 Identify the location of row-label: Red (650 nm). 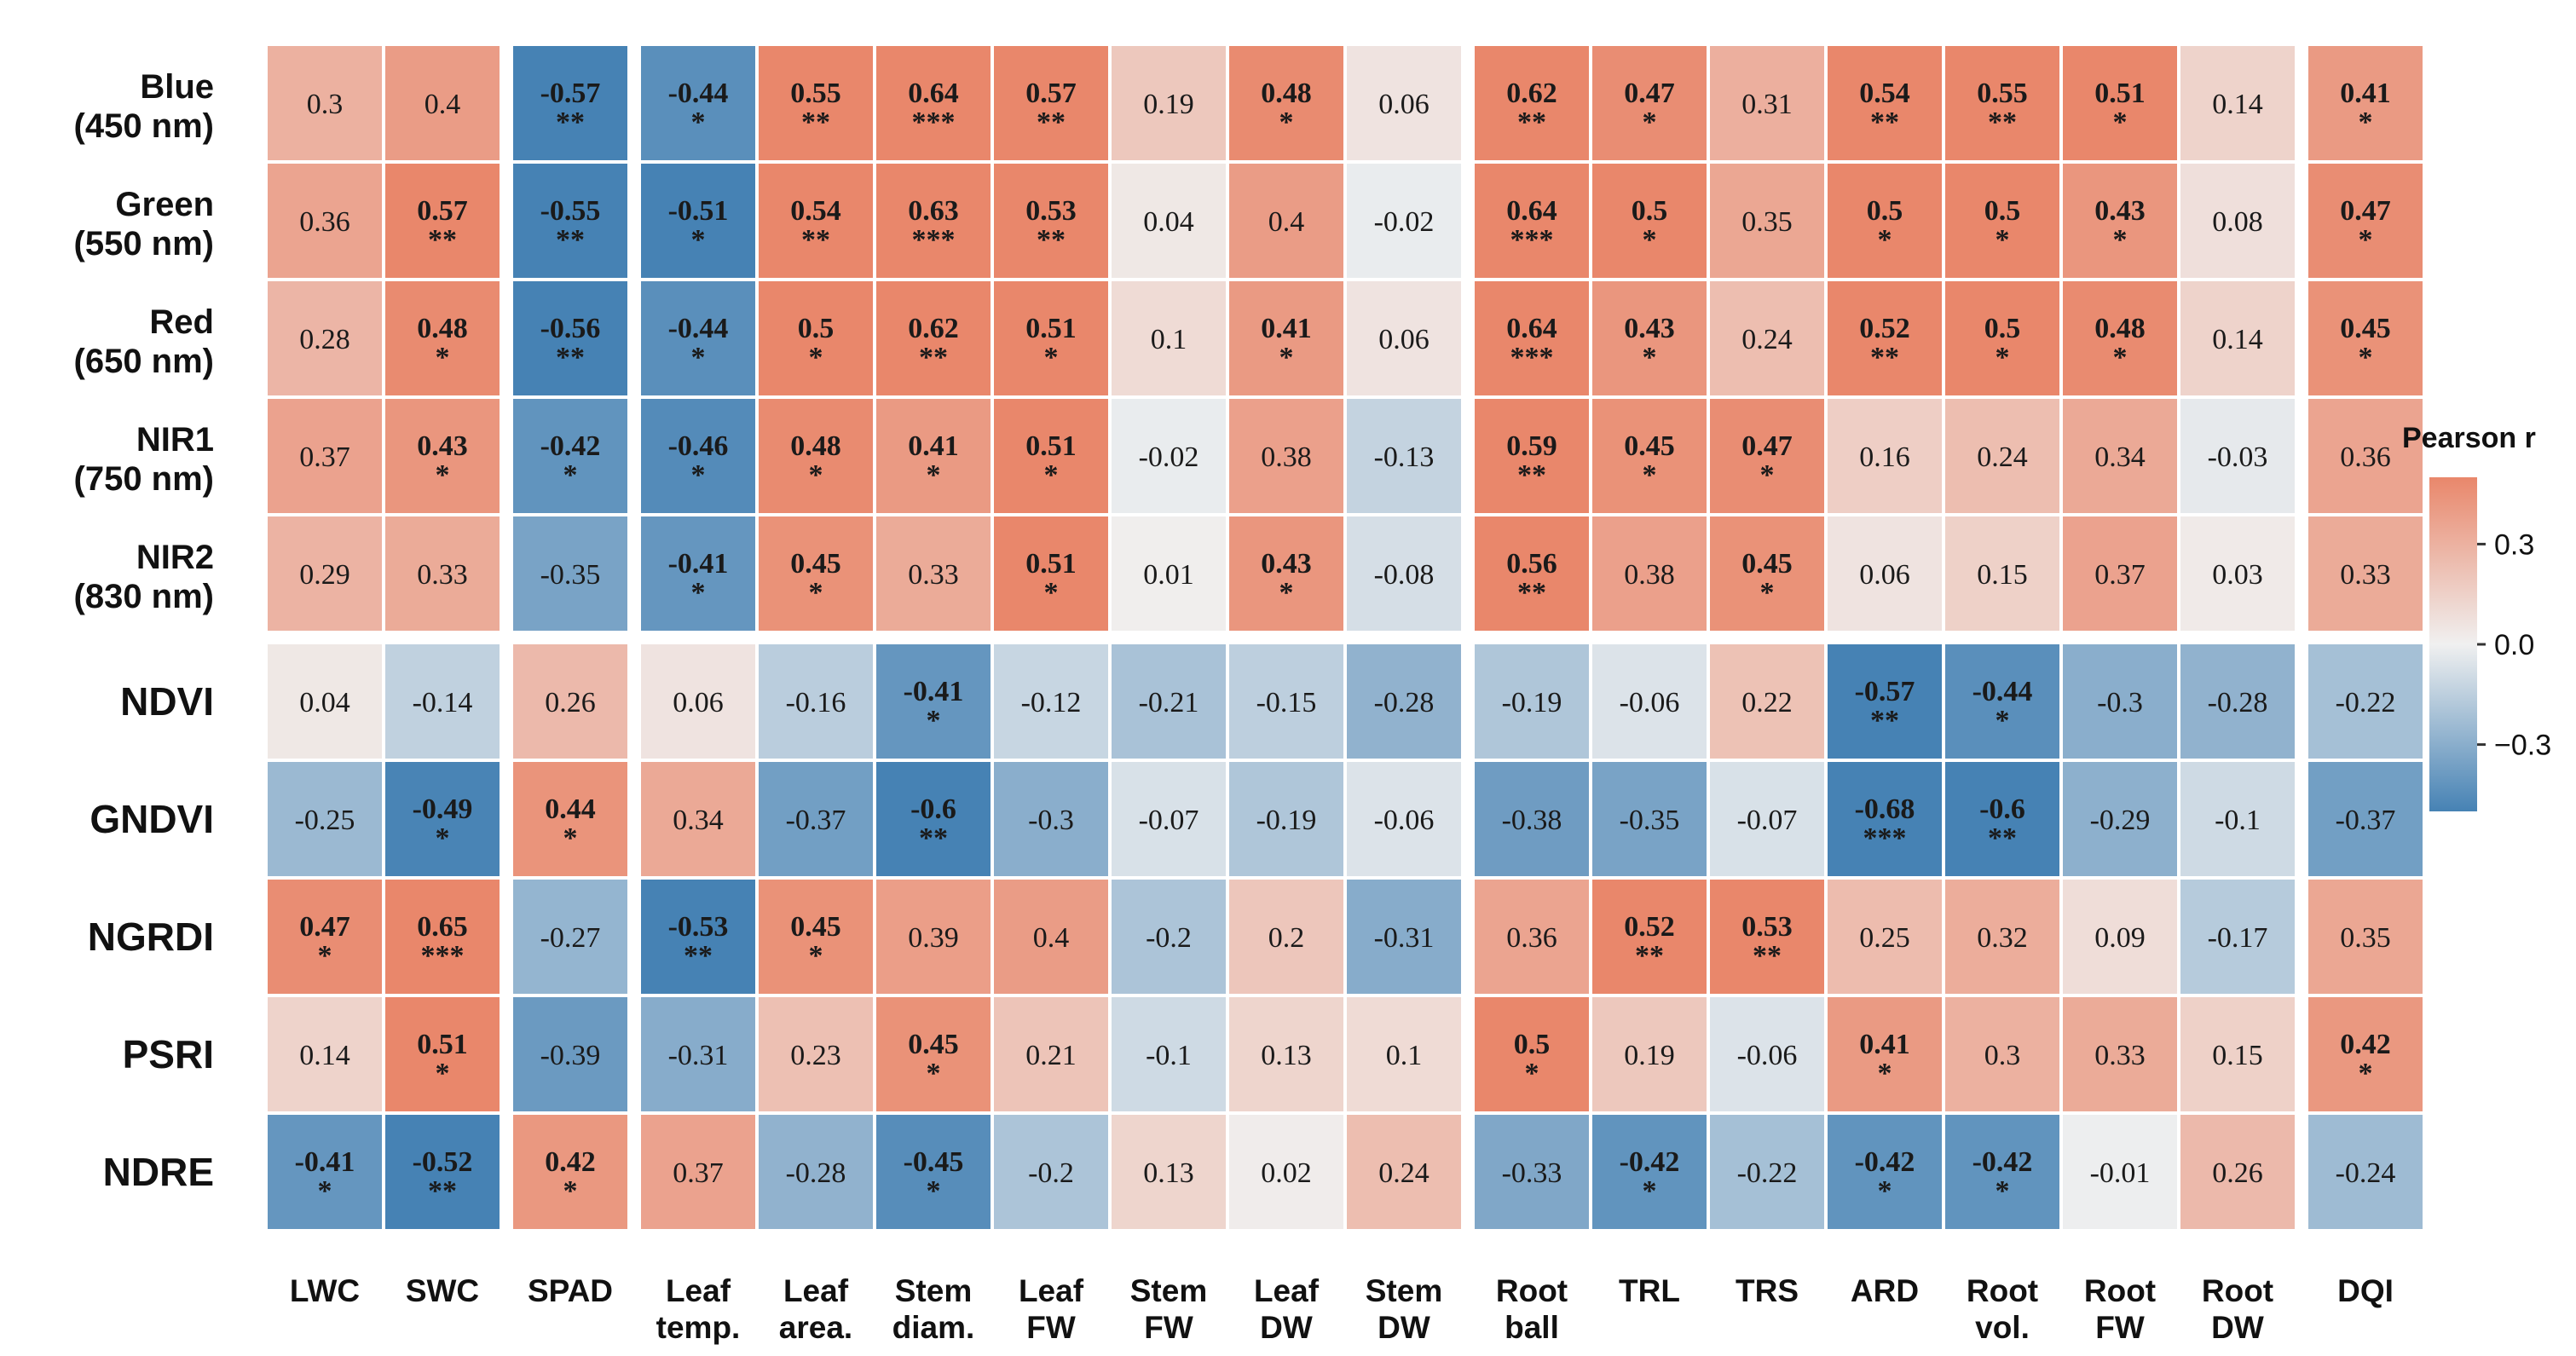
(144, 341).